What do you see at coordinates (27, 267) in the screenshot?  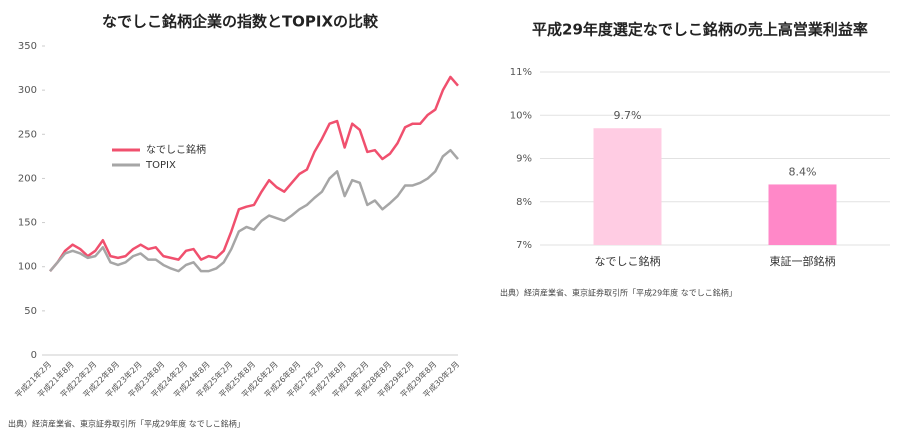 I see `y-tick-label: 100` at bounding box center [27, 267].